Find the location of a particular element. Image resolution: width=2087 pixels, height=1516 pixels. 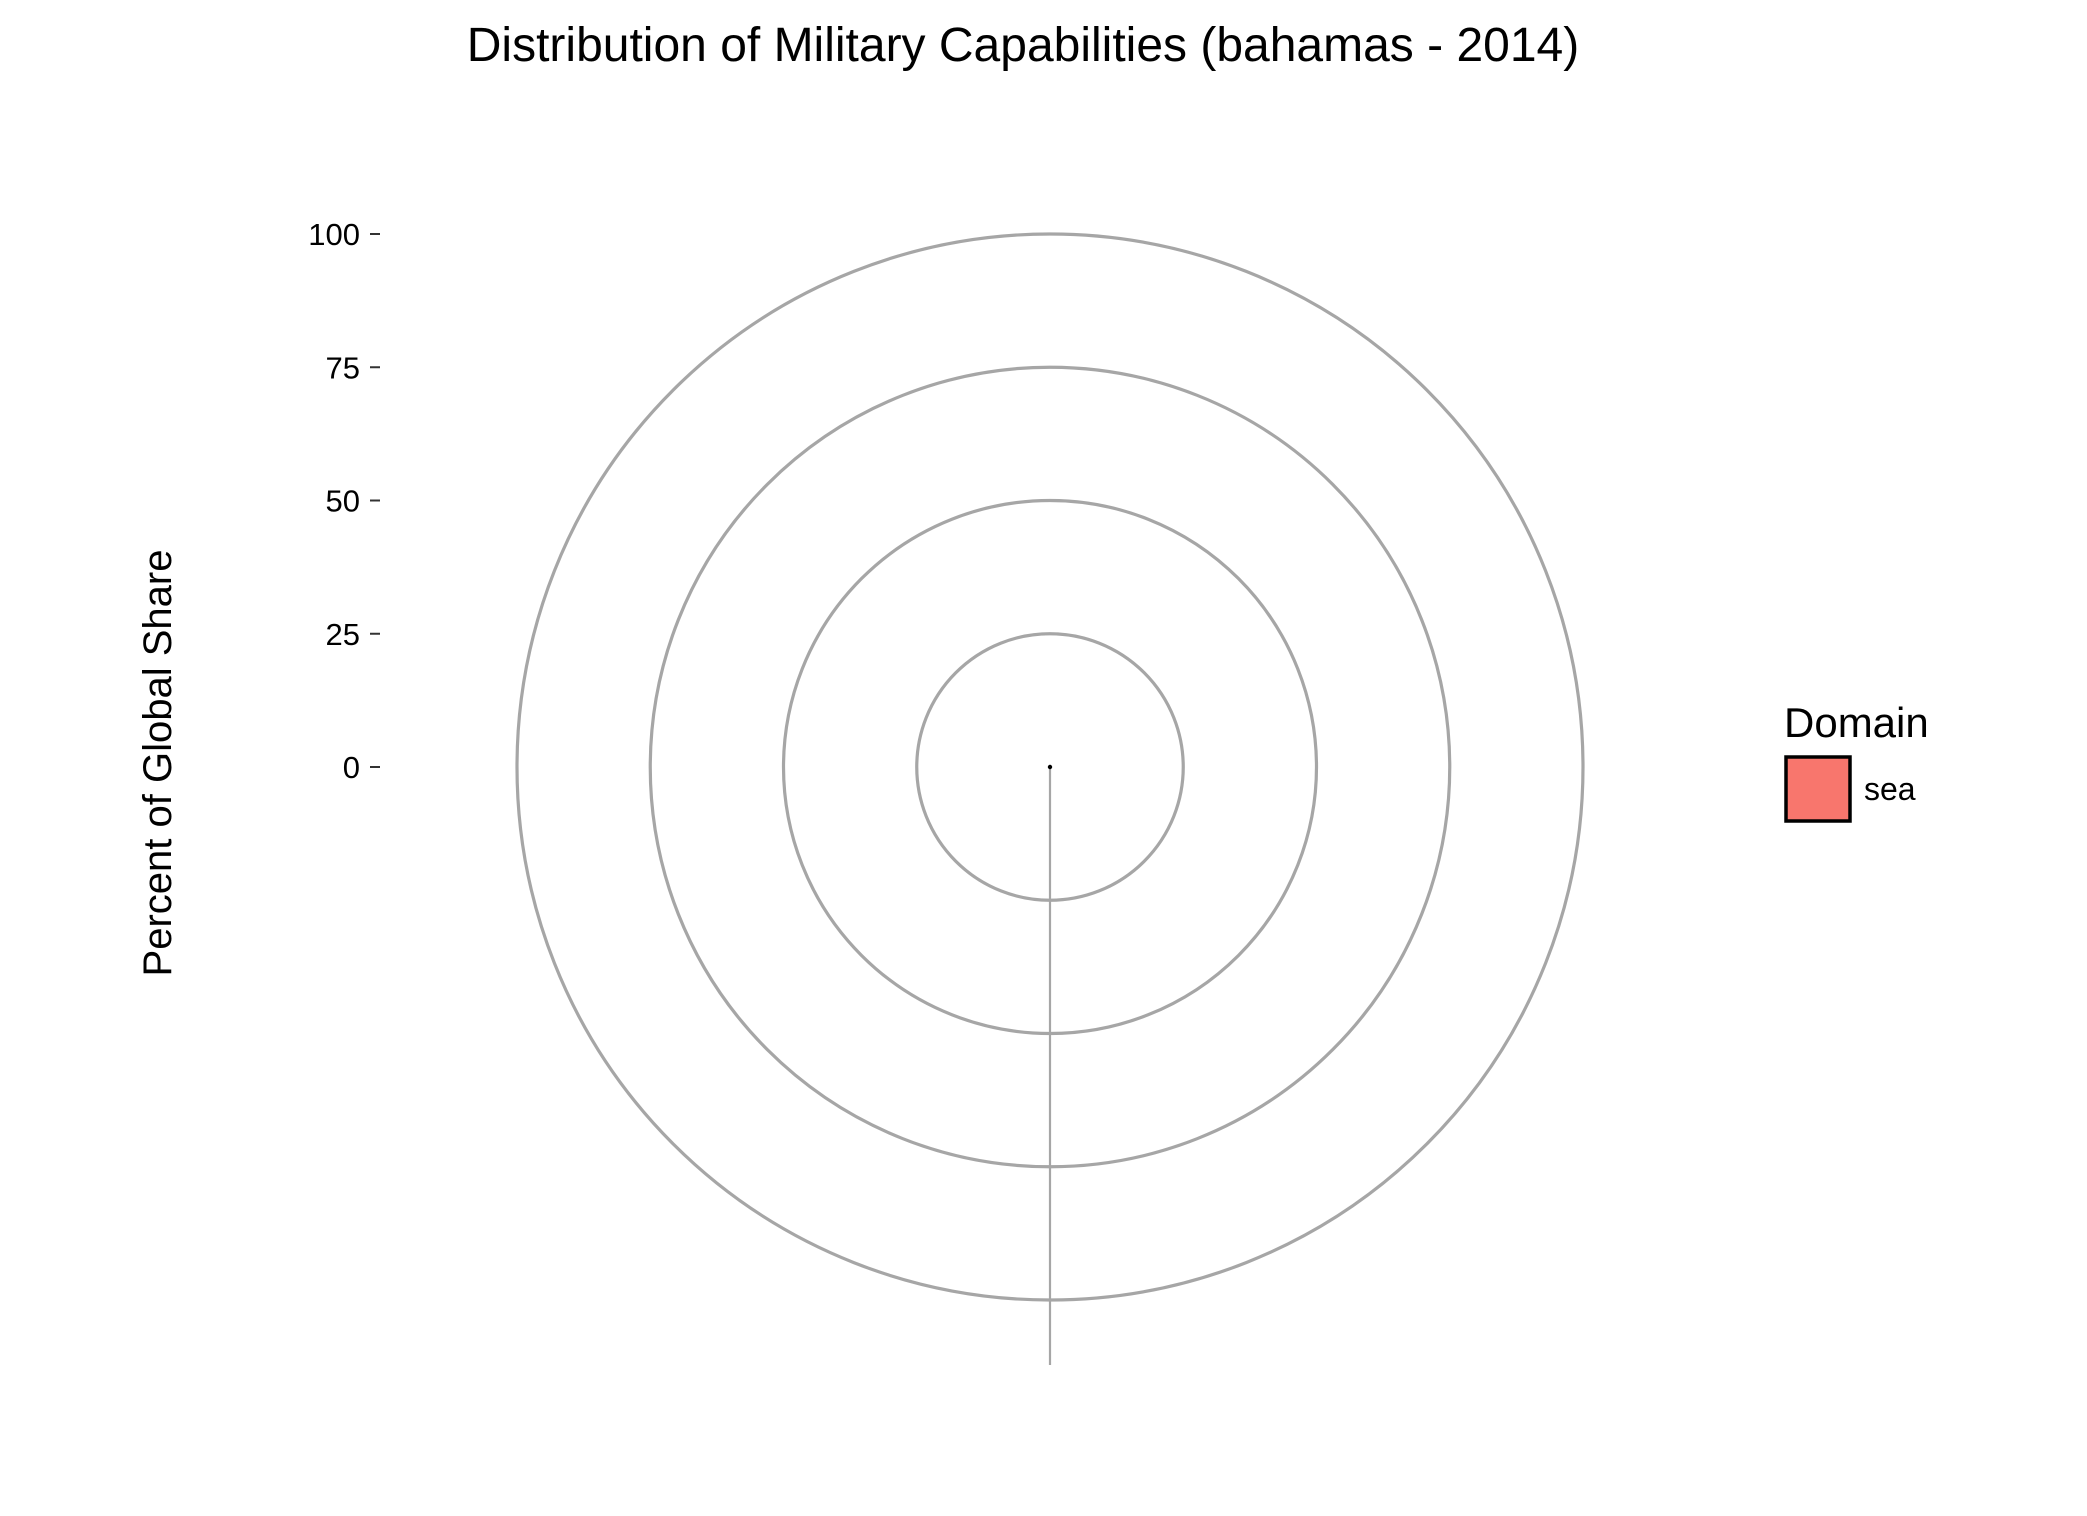

data-mark-sea is located at coordinates (1050, 767).